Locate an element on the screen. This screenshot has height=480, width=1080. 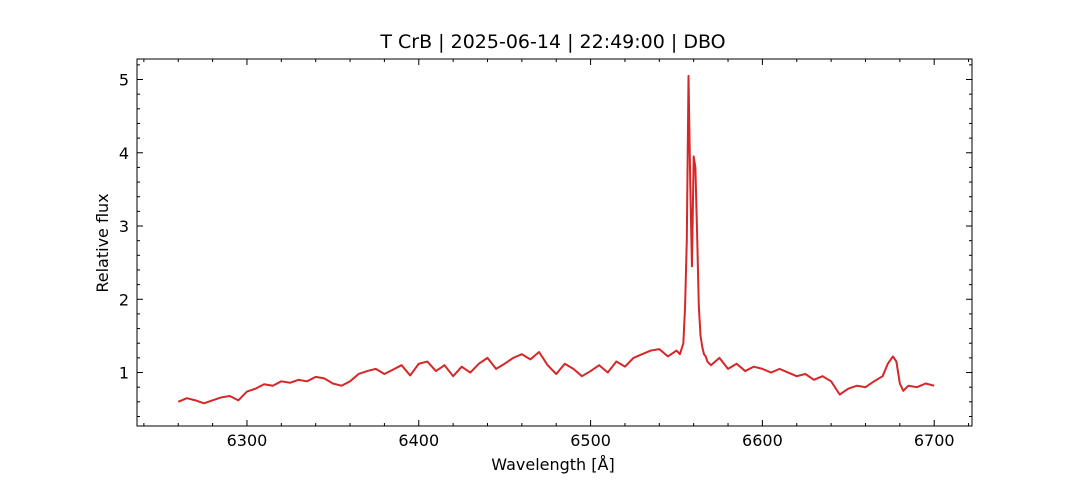
y-axis-label: Relative flux is located at coordinates (102, 242).